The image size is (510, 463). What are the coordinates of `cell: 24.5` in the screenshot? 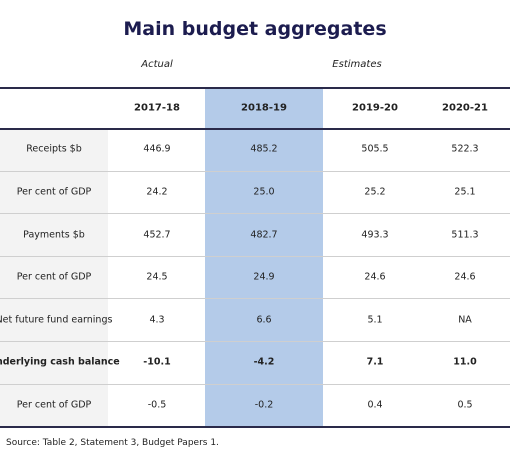 It's located at (157, 277).